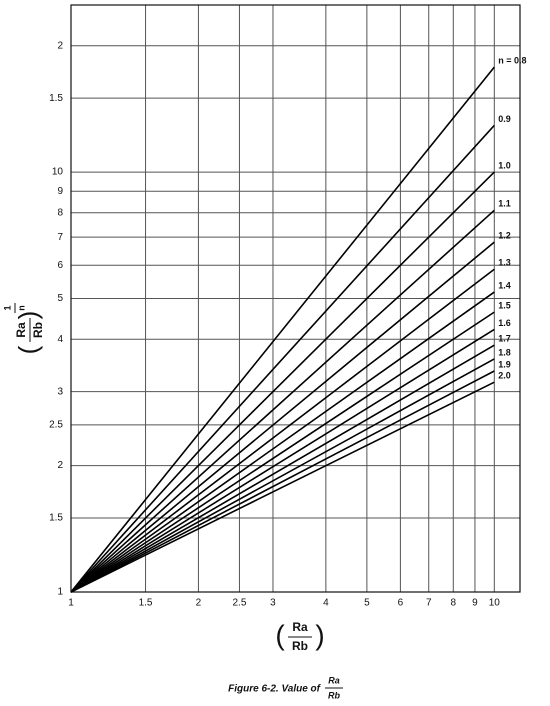 The image size is (550, 706). Describe the element at coordinates (401, 603) in the screenshot. I see `x-tick-label: 6` at that location.